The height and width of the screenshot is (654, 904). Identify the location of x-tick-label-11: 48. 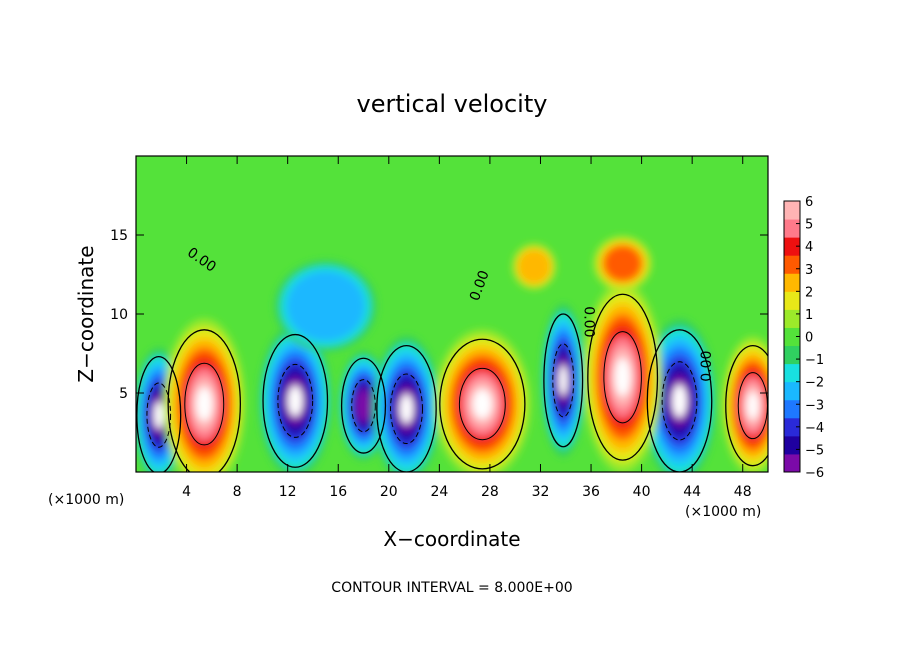
(743, 492).